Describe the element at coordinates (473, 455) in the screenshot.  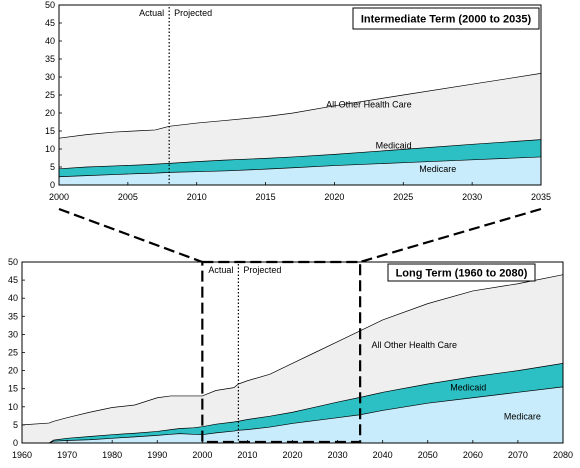
I see `x-tick-label: 2060` at that location.